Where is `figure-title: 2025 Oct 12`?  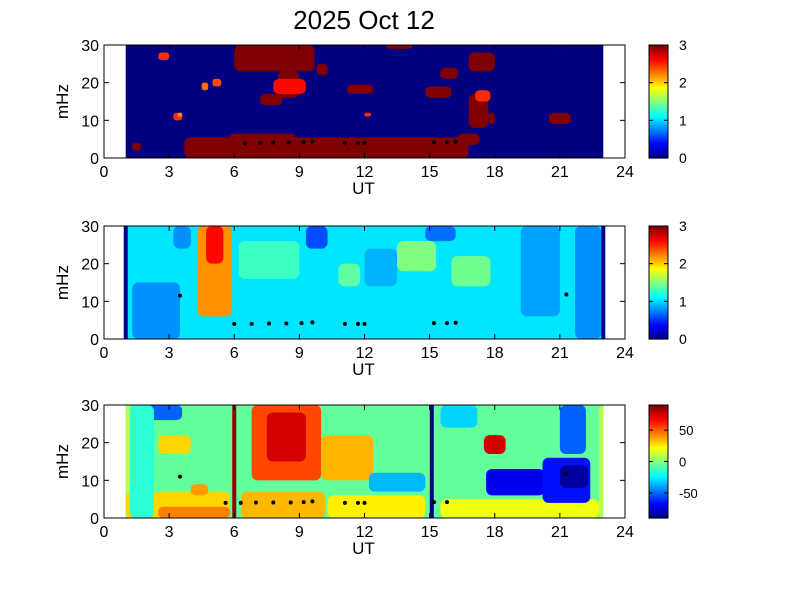
figure-title: 2025 Oct 12 is located at coordinates (364, 20).